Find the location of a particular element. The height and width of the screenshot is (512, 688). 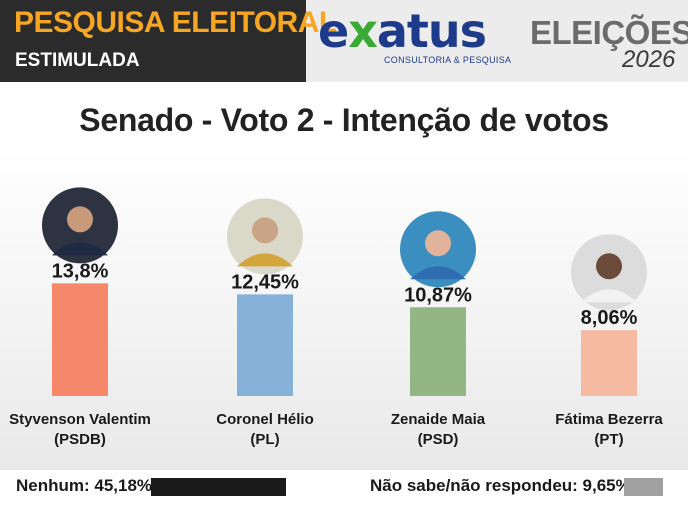

footer-unknown-label: Não sabe/não respondeu: 9,65% is located at coordinates (500, 485).